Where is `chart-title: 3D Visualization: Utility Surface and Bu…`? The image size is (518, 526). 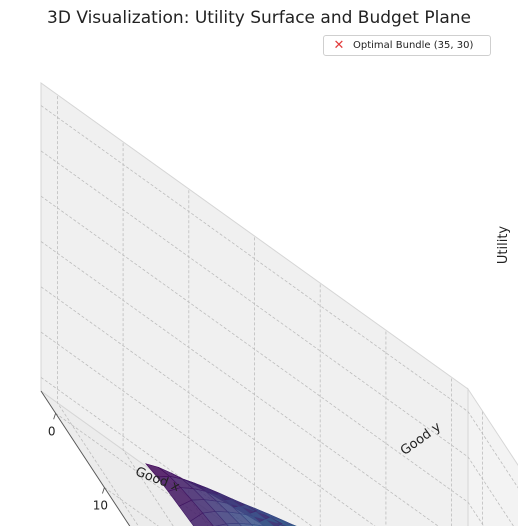
chart-title: 3D Visualization: Utility Surface and Bu… is located at coordinates (259, 18).